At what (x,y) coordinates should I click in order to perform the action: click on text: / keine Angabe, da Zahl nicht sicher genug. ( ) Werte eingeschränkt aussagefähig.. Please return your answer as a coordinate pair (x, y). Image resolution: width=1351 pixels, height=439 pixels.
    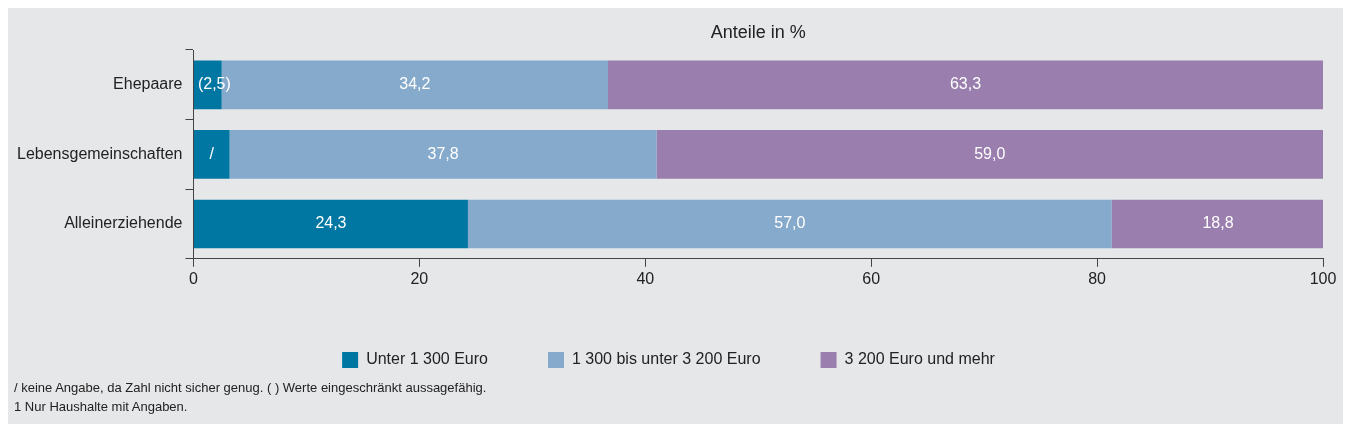
    Looking at the image, I should click on (250, 388).